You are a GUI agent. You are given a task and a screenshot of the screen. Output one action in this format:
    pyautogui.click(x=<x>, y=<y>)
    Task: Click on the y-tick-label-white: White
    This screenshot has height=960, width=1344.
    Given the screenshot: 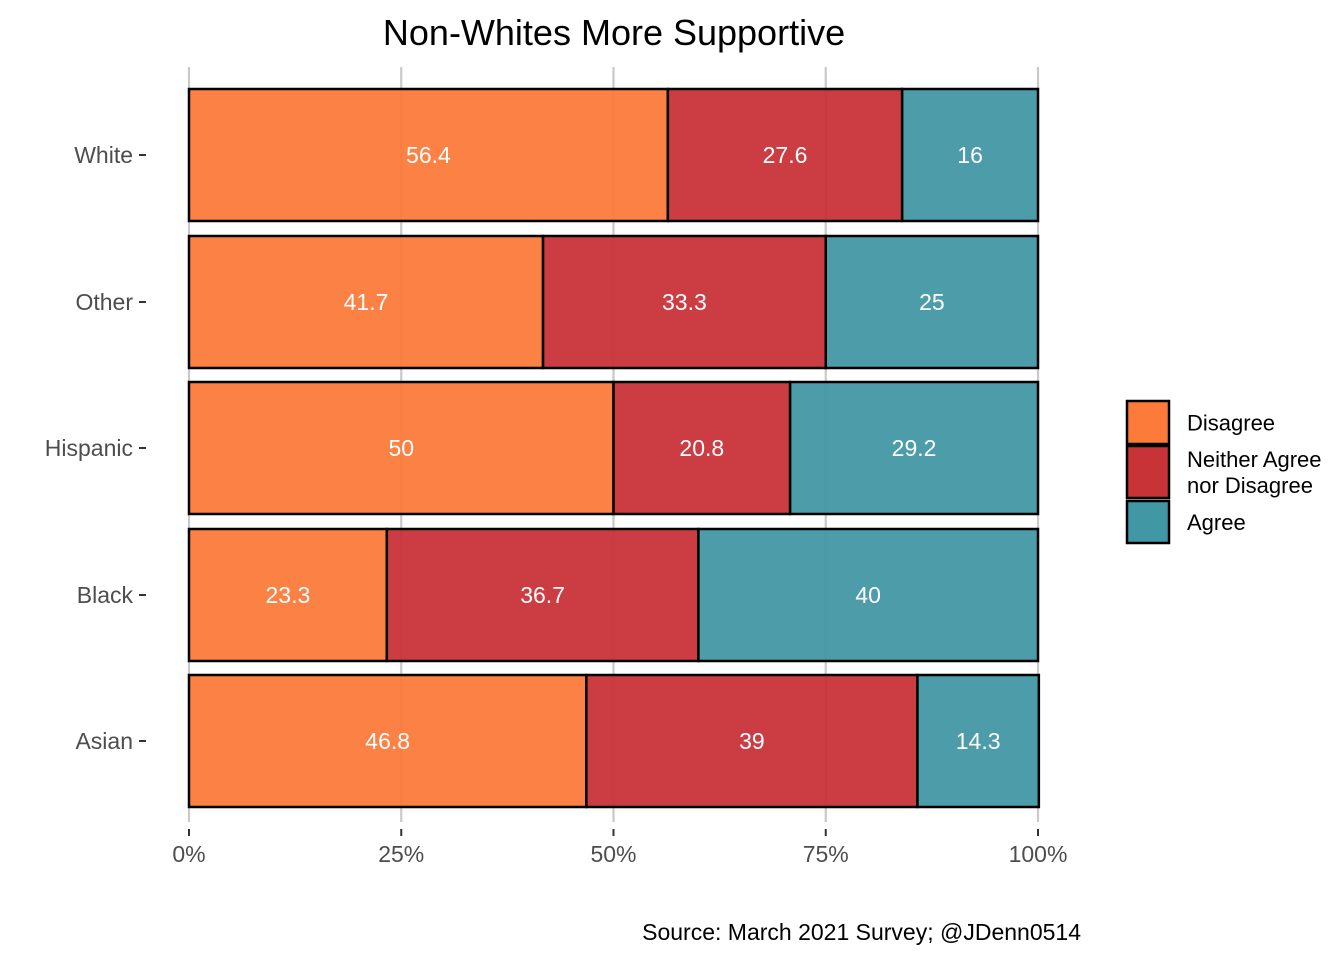 What is the action you would take?
    pyautogui.click(x=103, y=155)
    